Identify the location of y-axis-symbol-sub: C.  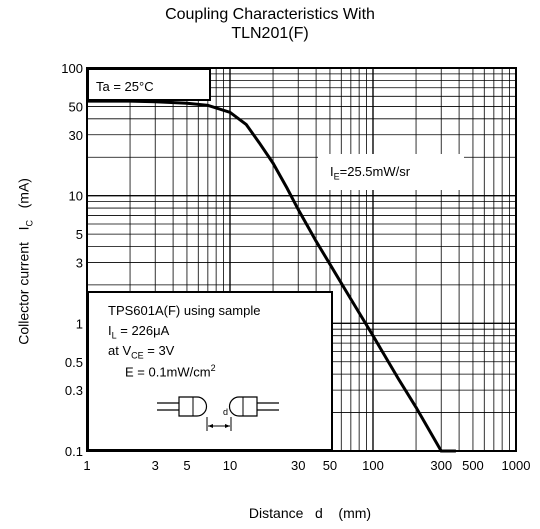
(29, 223).